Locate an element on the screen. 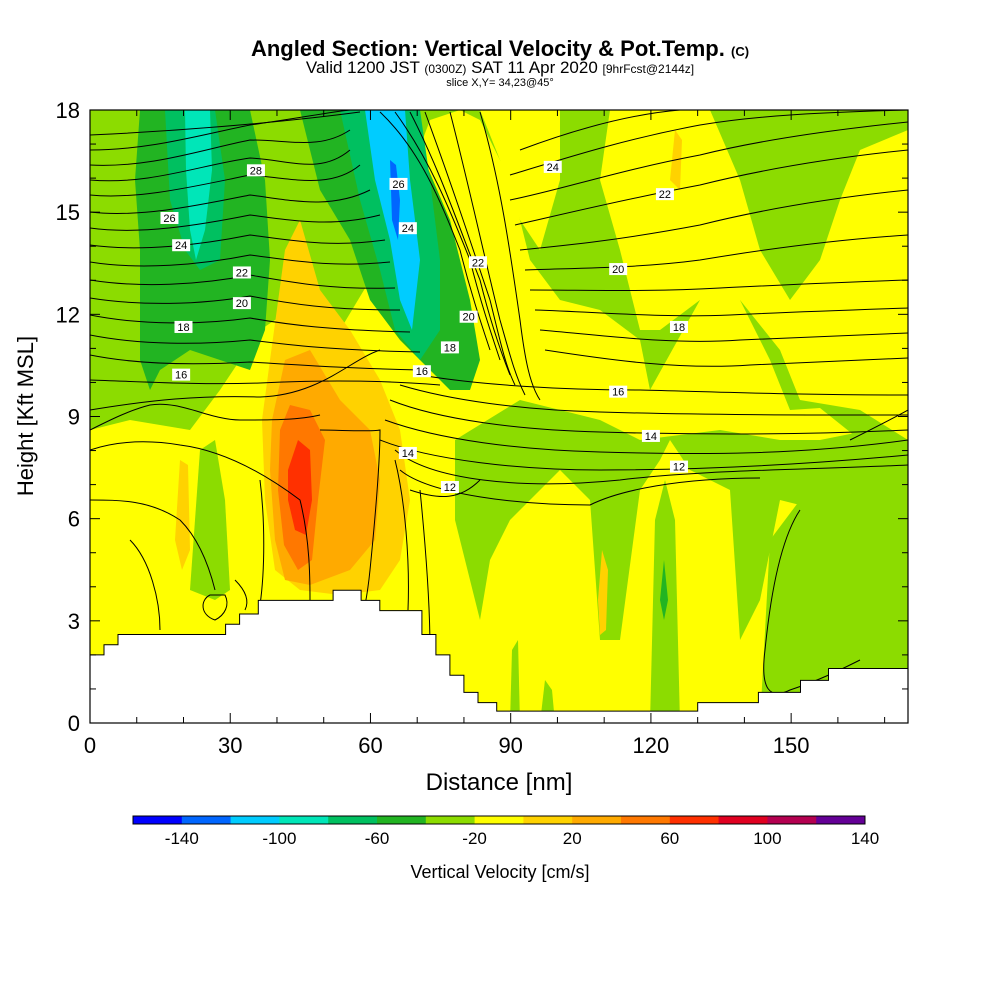 This screenshot has width=1000, height=1000. valid-time: Valid 1200 JST is located at coordinates (362, 67).